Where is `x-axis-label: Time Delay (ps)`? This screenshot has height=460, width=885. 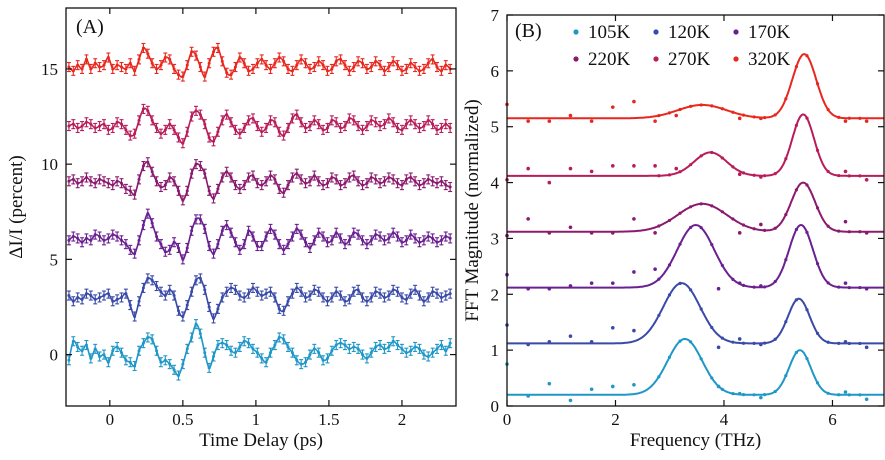 x-axis-label: Time Delay (ps) is located at coordinates (261, 440).